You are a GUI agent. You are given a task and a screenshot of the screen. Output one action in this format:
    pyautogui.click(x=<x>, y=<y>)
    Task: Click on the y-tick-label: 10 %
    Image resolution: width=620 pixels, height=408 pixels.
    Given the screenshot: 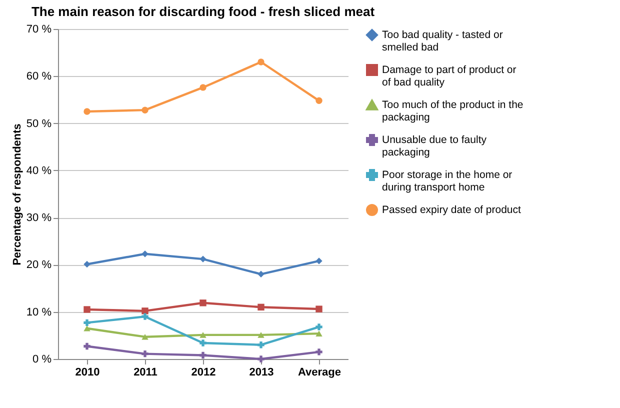 What is the action you would take?
    pyautogui.click(x=39, y=312)
    